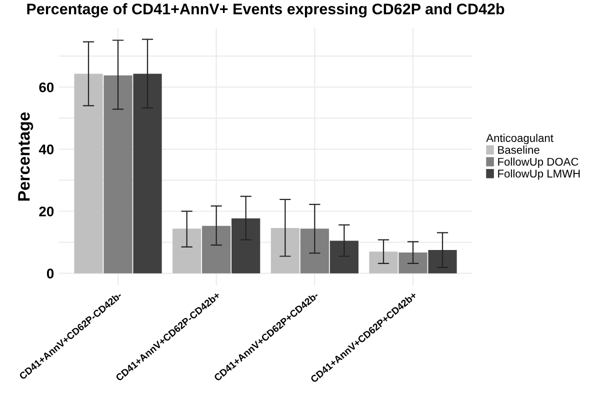 This screenshot has height=402, width=590. I want to click on legend-title: Anticoagulant, so click(520, 139).